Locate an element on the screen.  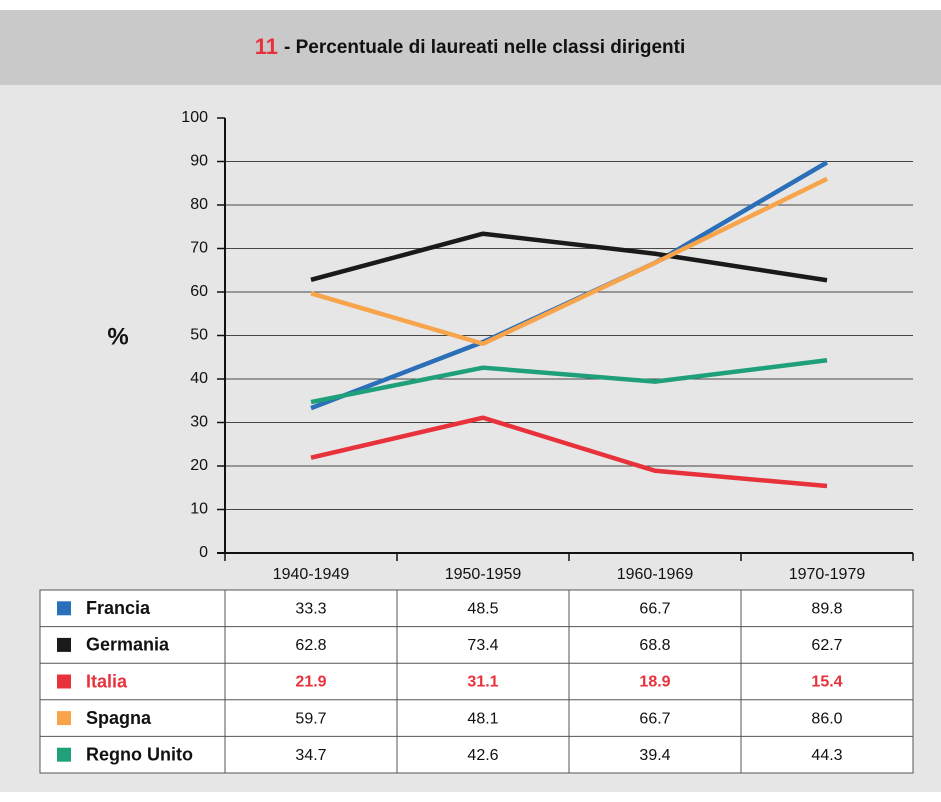
table-value: 39.4 is located at coordinates (654, 755).